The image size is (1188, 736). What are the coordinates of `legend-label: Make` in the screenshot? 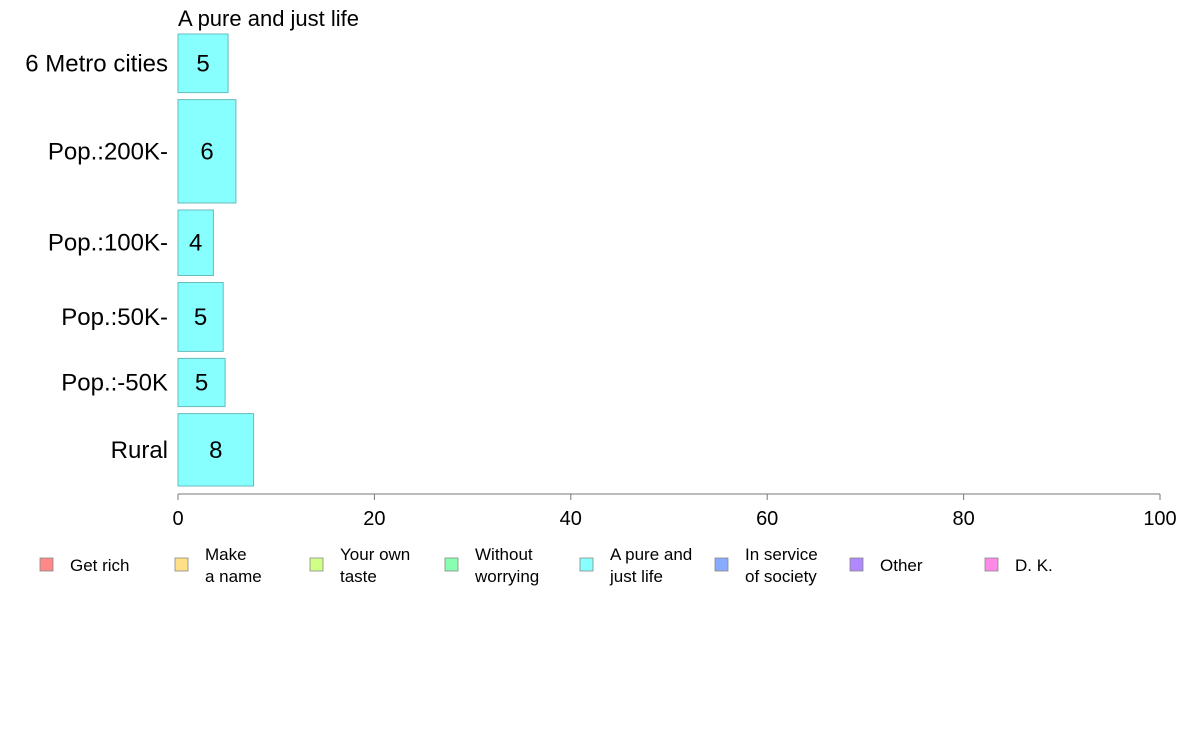 It's located at (226, 554).